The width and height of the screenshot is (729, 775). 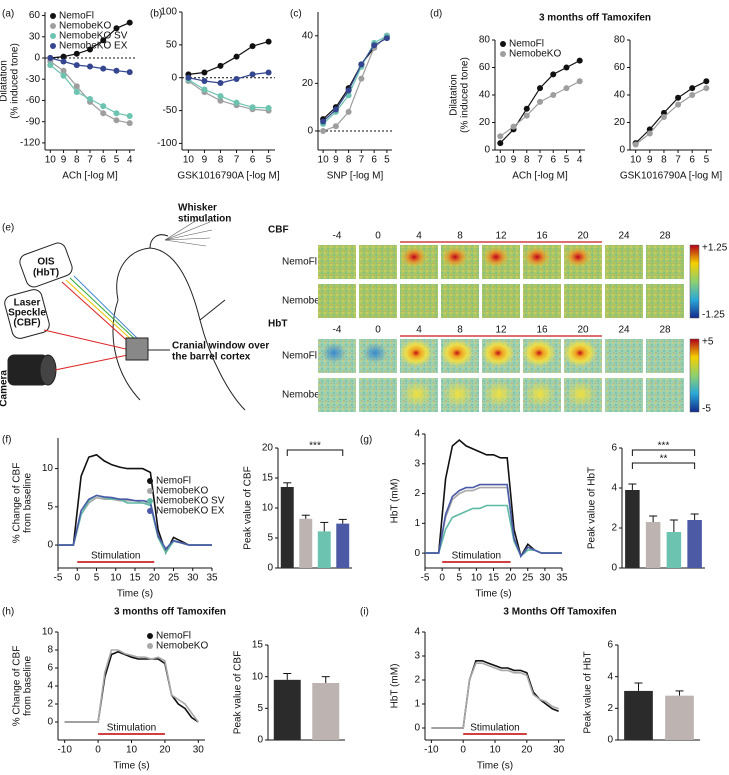 I want to click on time-label: 28, so click(x=665, y=236).